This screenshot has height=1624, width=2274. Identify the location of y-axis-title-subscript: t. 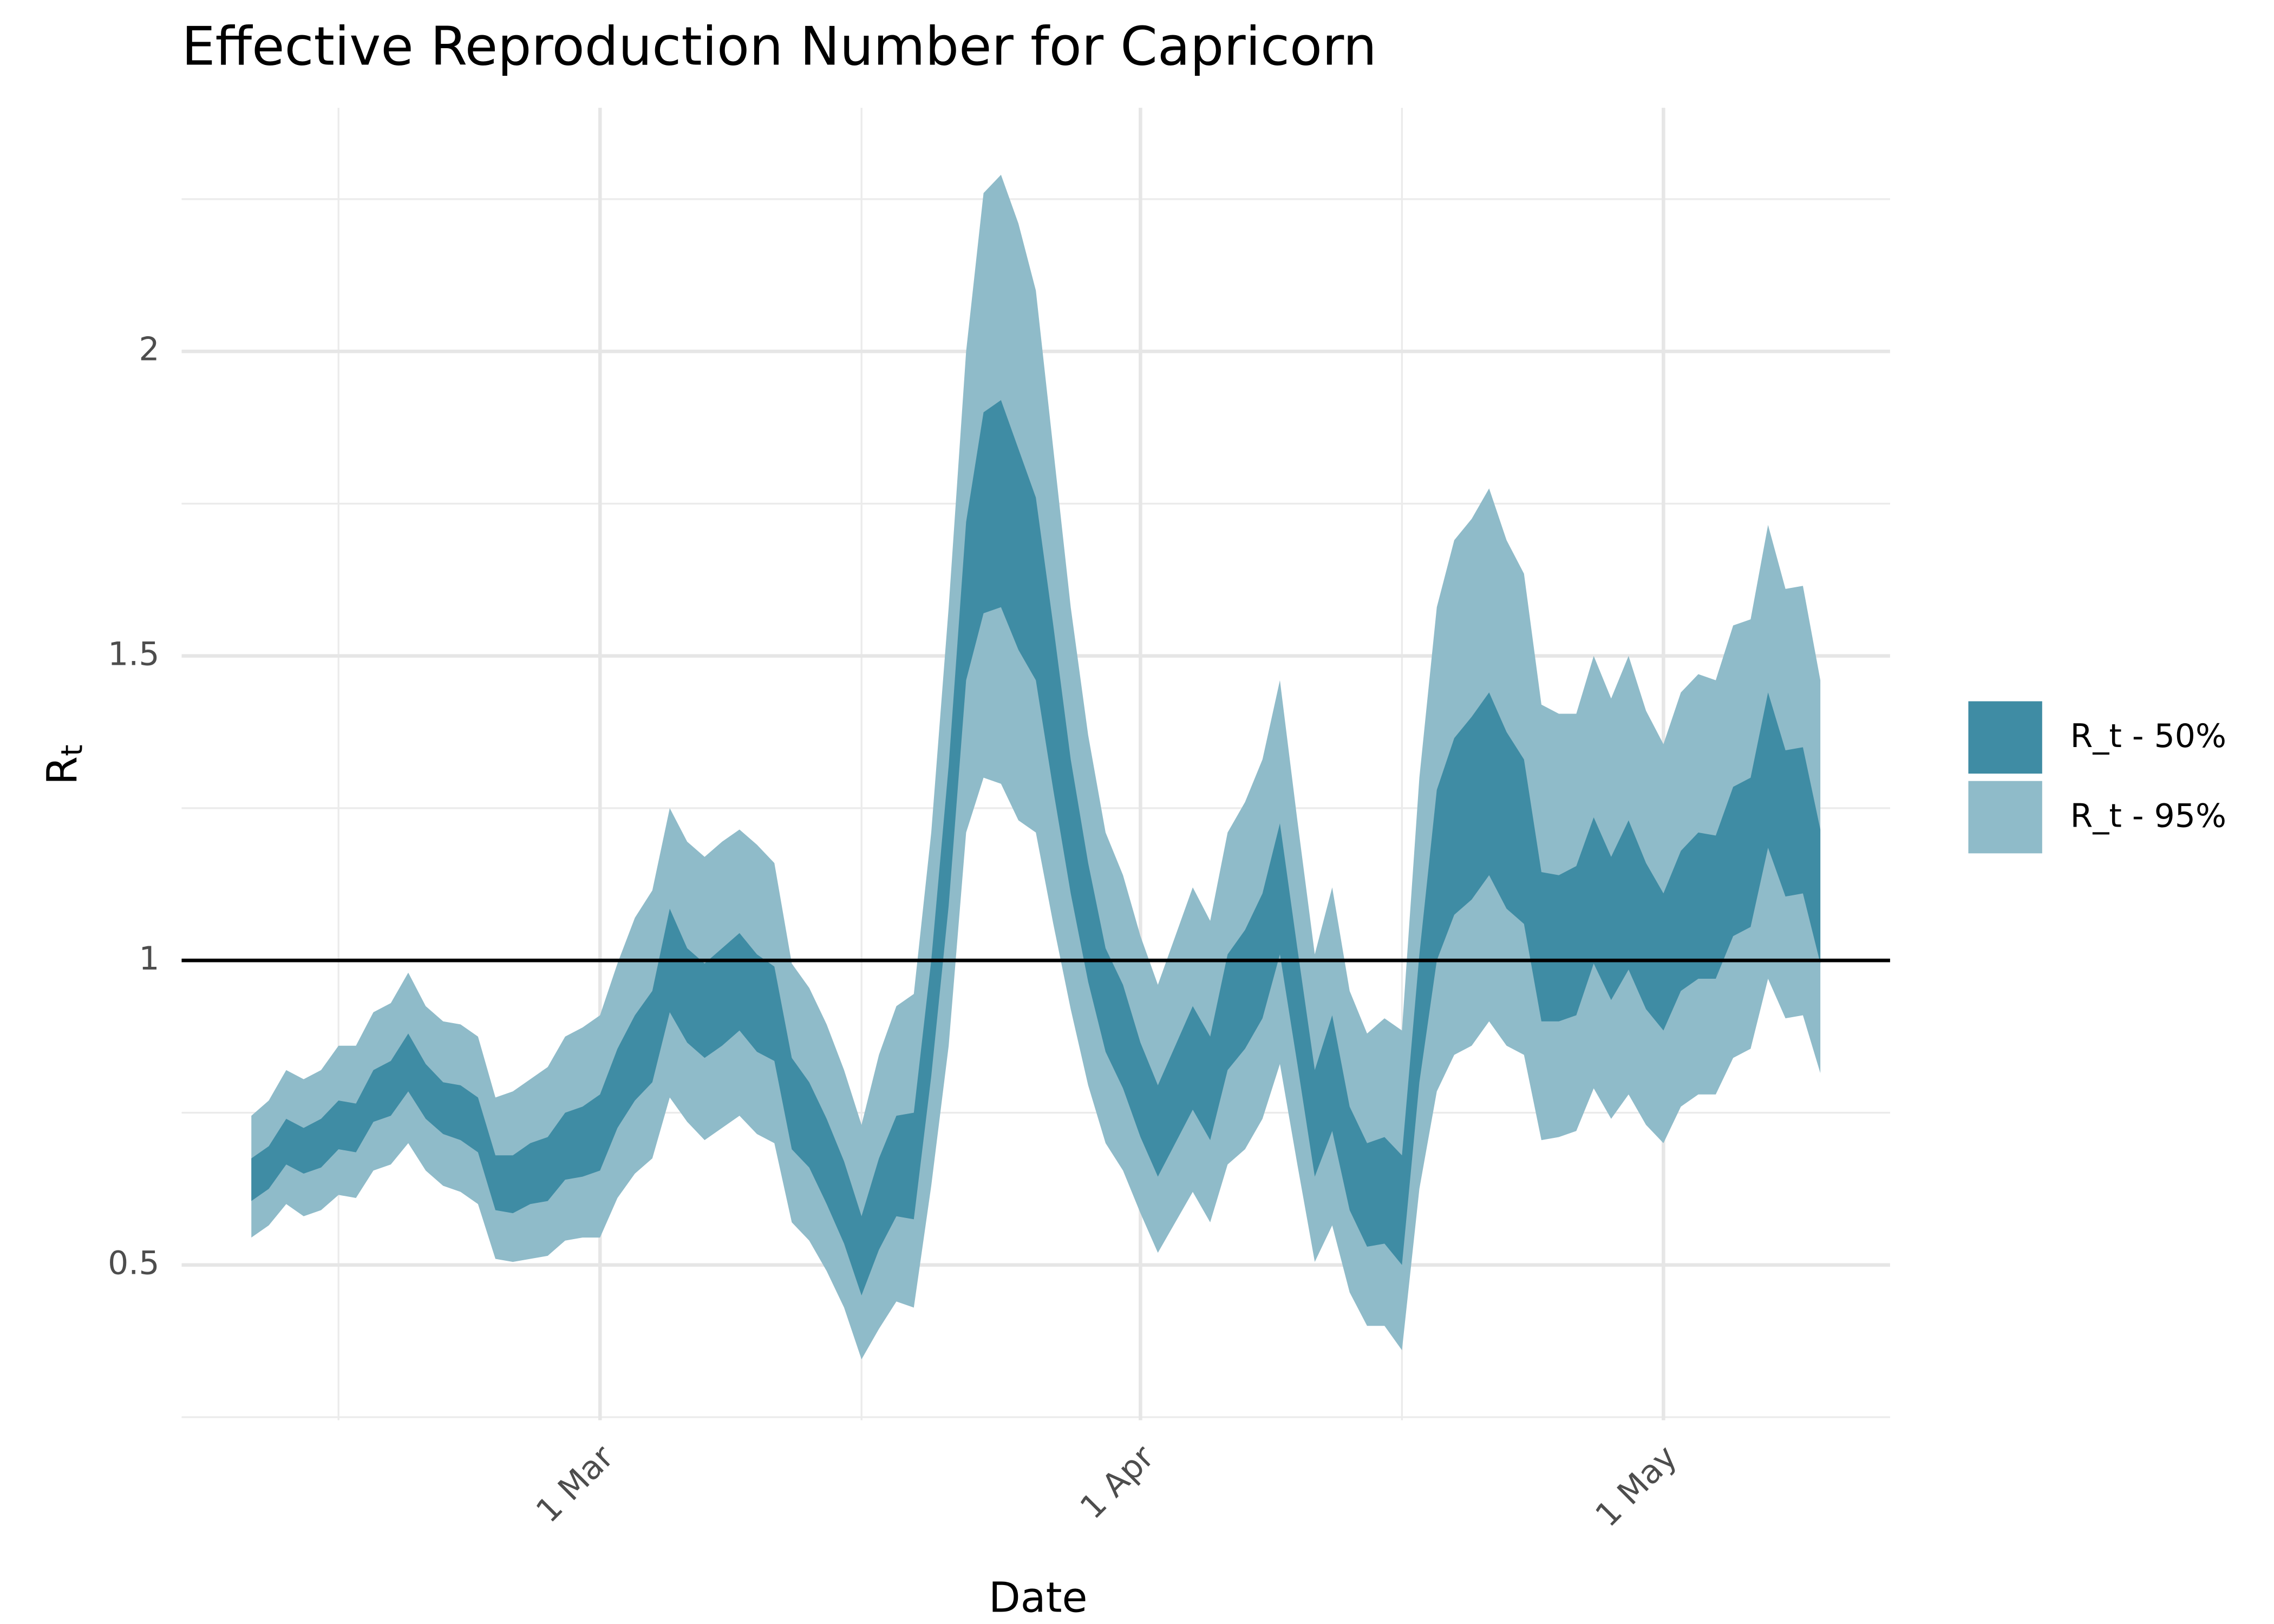
(72, 750).